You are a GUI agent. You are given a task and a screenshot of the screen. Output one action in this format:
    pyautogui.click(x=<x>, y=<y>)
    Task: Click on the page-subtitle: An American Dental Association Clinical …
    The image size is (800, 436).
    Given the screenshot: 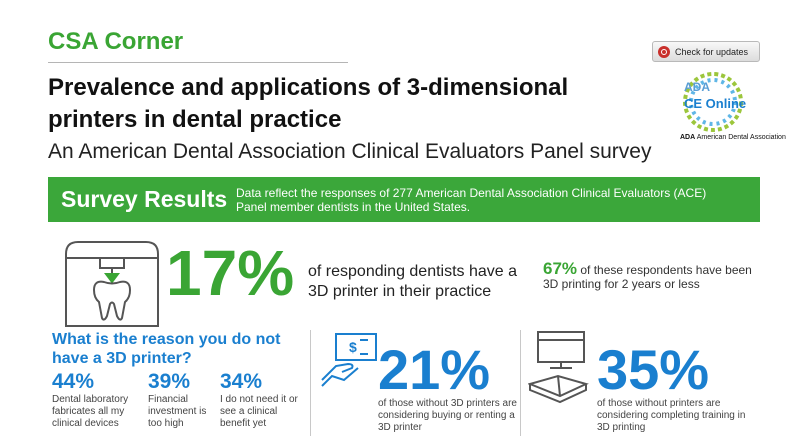 What is the action you would take?
    pyautogui.click(x=350, y=151)
    